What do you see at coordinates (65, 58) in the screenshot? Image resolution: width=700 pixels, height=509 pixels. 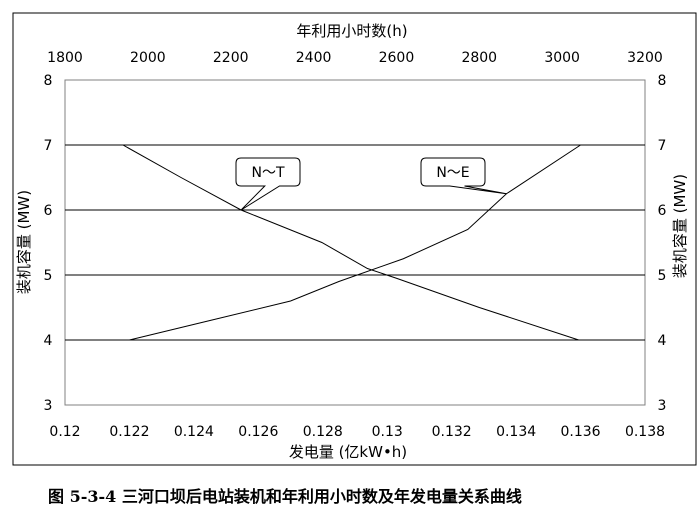 I see `x-top-tick-label: 1800` at bounding box center [65, 58].